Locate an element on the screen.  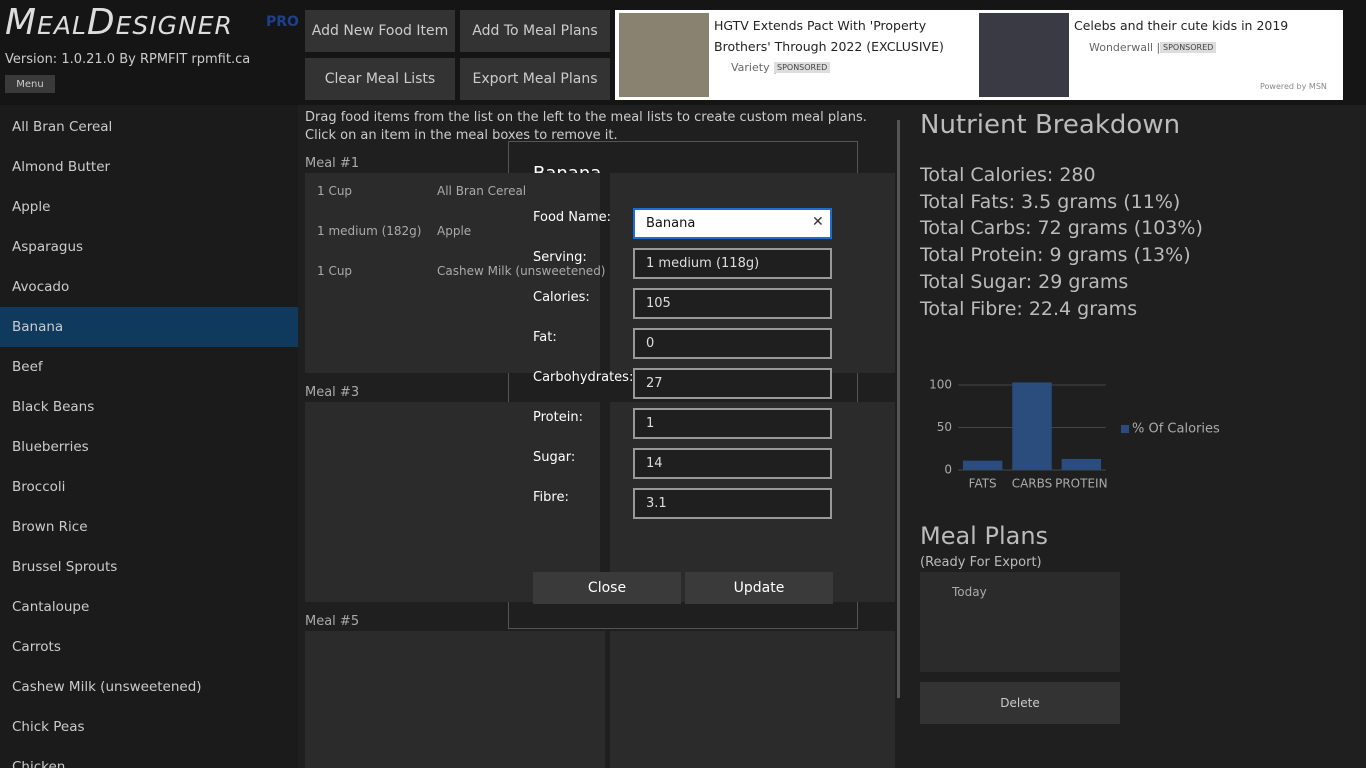
nutrient-total: Total Protein: 9 grams (13%) is located at coordinates (1055, 255).